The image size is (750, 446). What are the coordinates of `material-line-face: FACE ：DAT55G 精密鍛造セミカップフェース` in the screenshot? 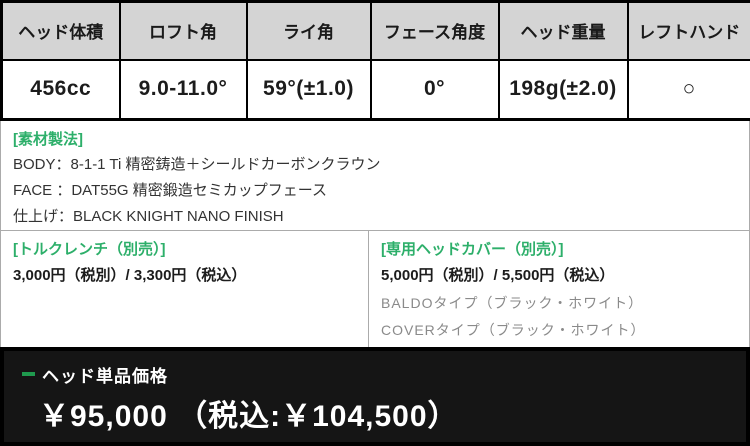 It's located at (170, 190).